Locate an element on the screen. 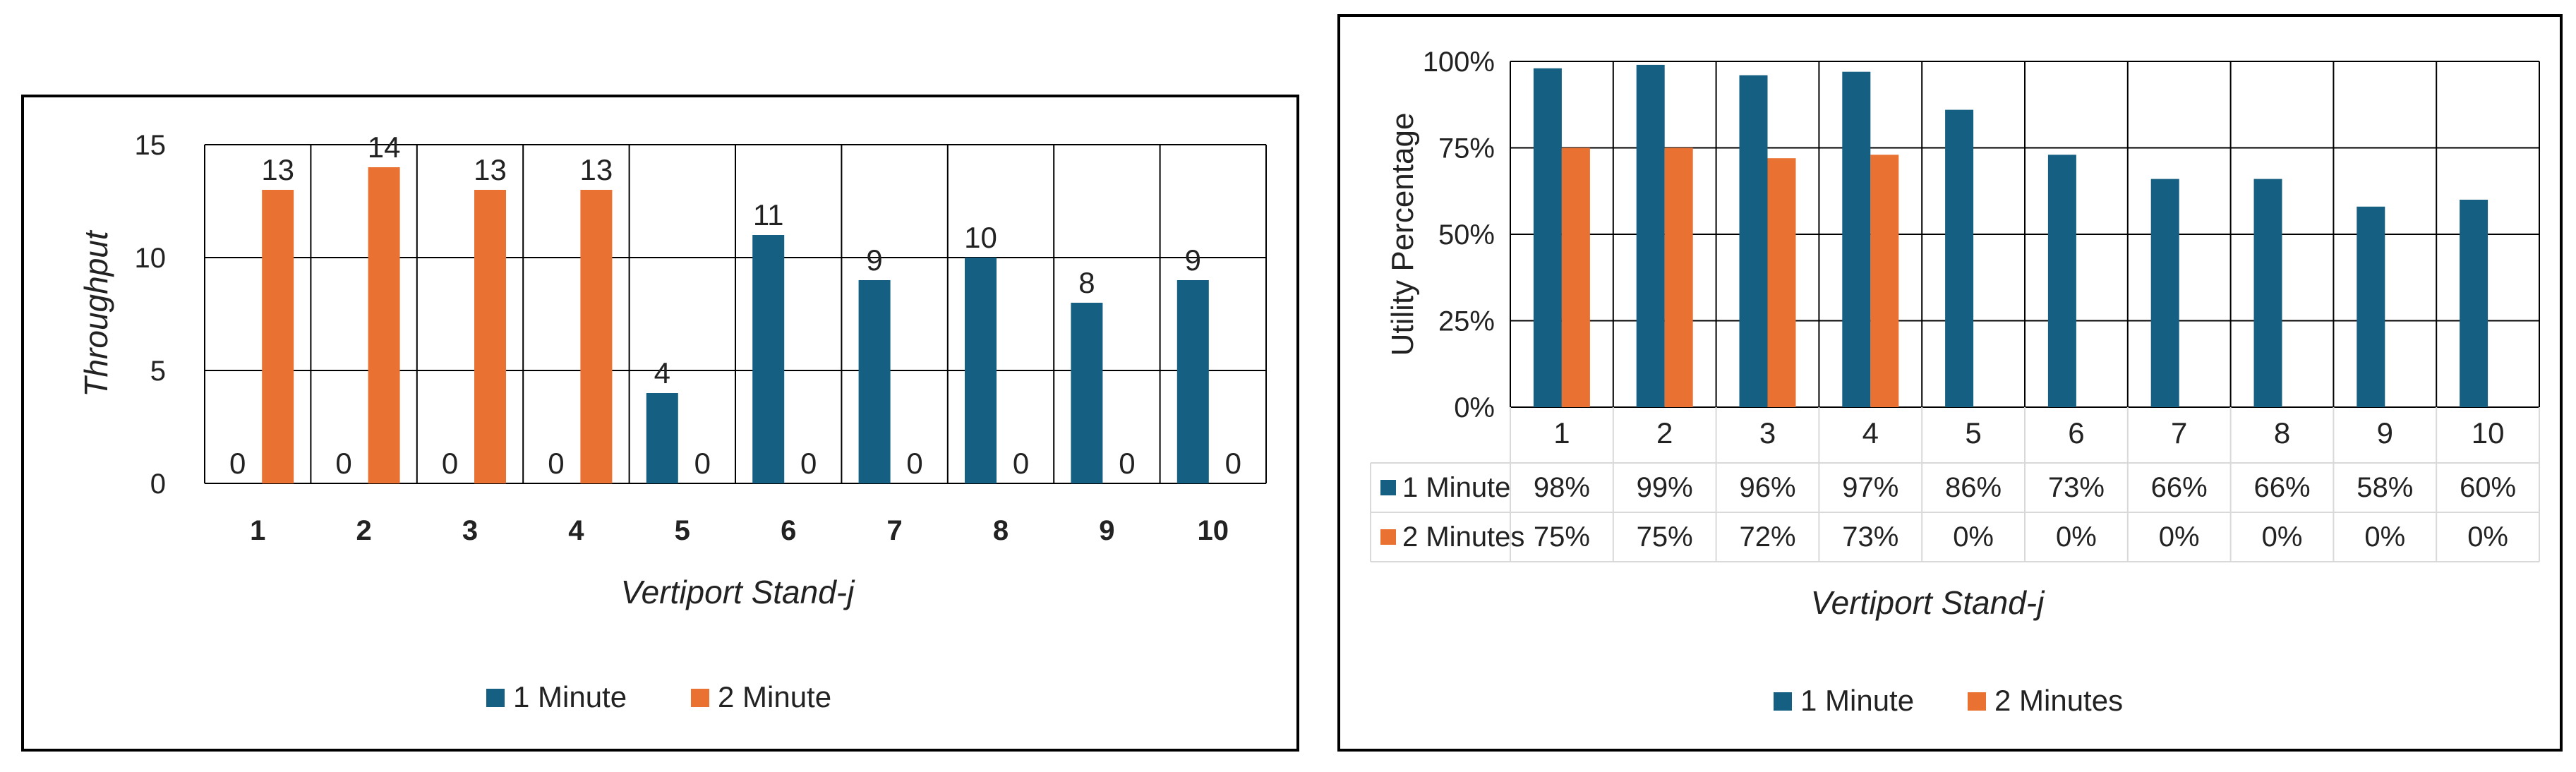 This screenshot has height=772, width=2576. y-tick-label: 15 is located at coordinates (151, 145).